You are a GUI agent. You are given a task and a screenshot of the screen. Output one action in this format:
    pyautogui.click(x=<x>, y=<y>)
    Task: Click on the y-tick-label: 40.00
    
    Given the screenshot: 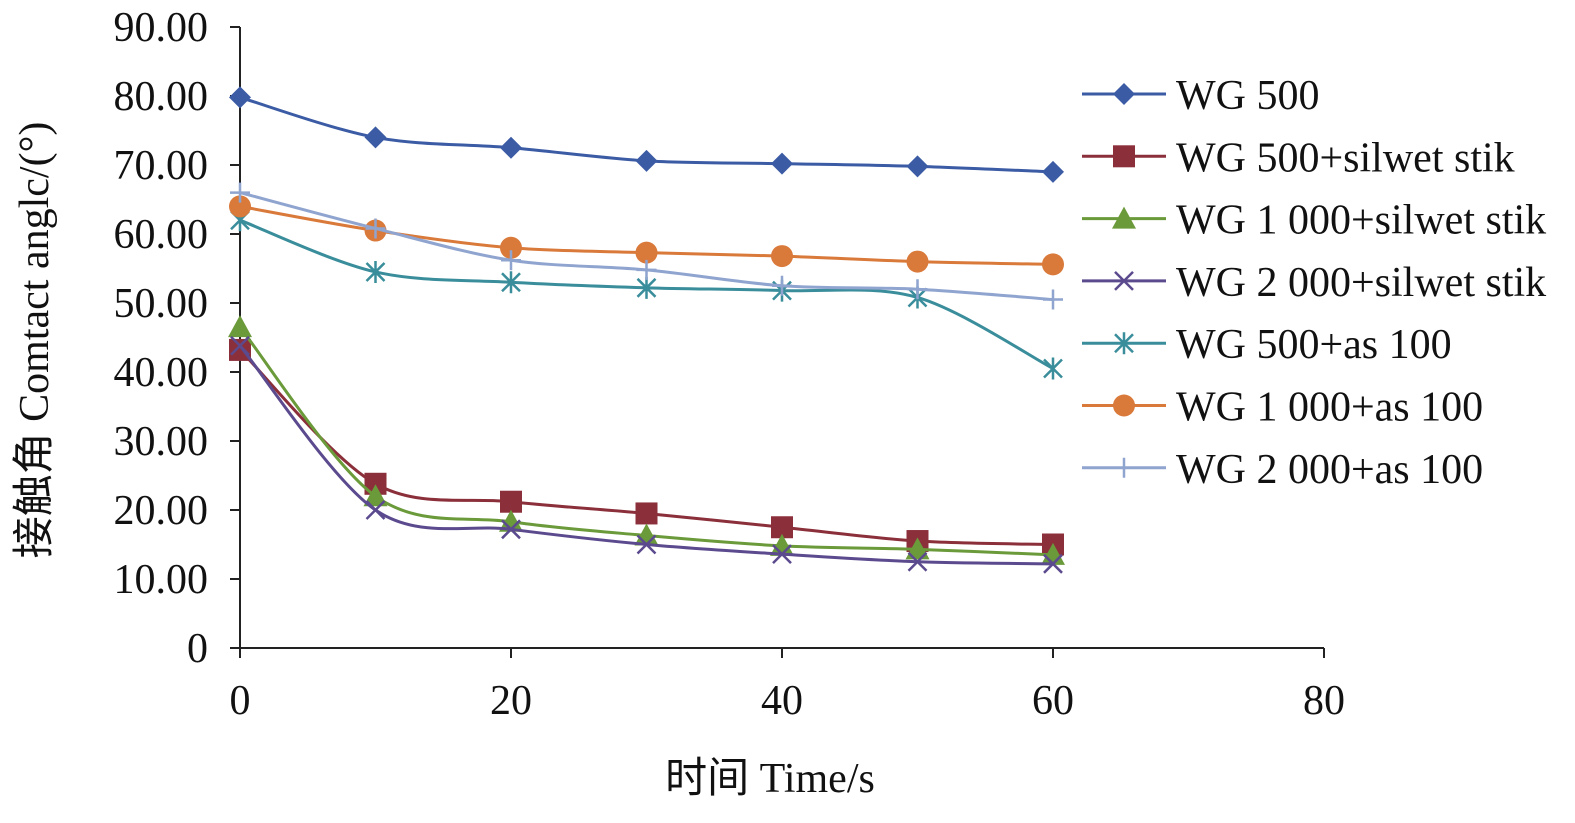 What is the action you would take?
    pyautogui.click(x=161, y=373)
    